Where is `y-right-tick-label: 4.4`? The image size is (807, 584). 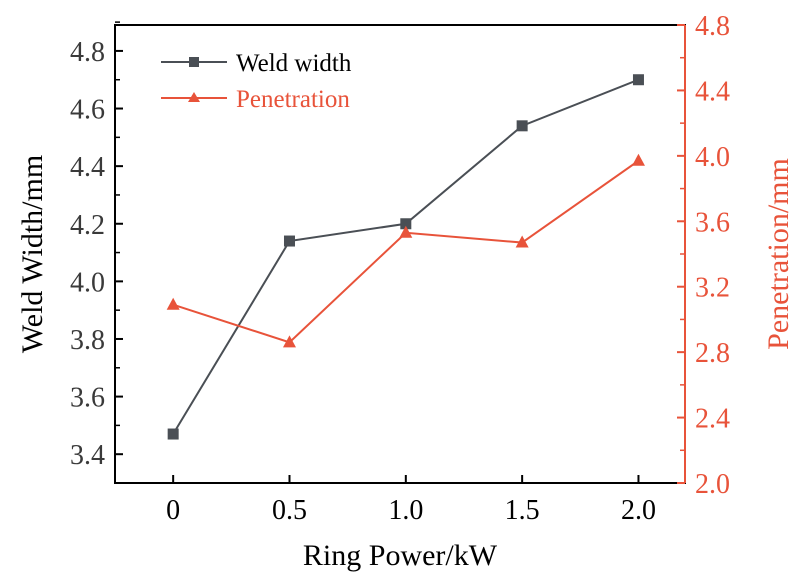 y-right-tick-label: 4.4 is located at coordinates (712, 91).